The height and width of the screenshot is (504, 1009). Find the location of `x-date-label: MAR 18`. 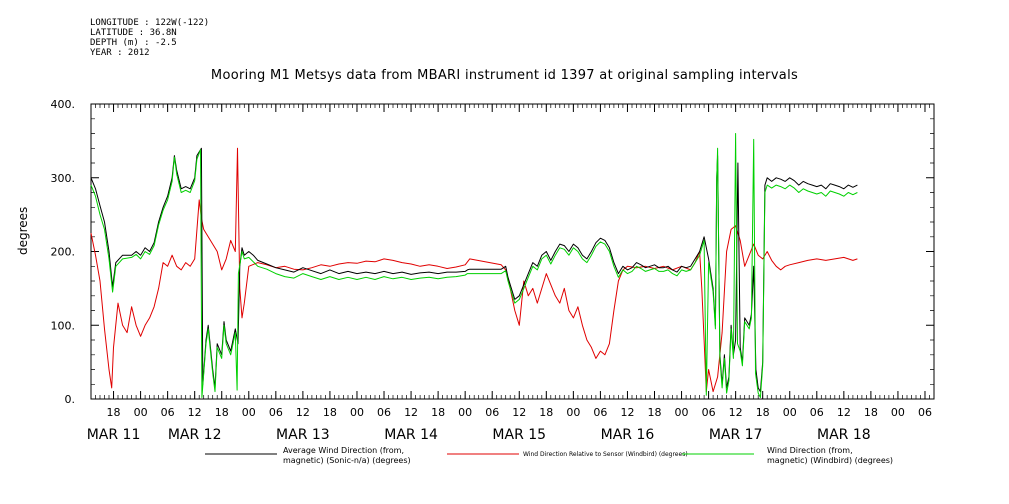

x-date-label: MAR 18 is located at coordinates (844, 435).